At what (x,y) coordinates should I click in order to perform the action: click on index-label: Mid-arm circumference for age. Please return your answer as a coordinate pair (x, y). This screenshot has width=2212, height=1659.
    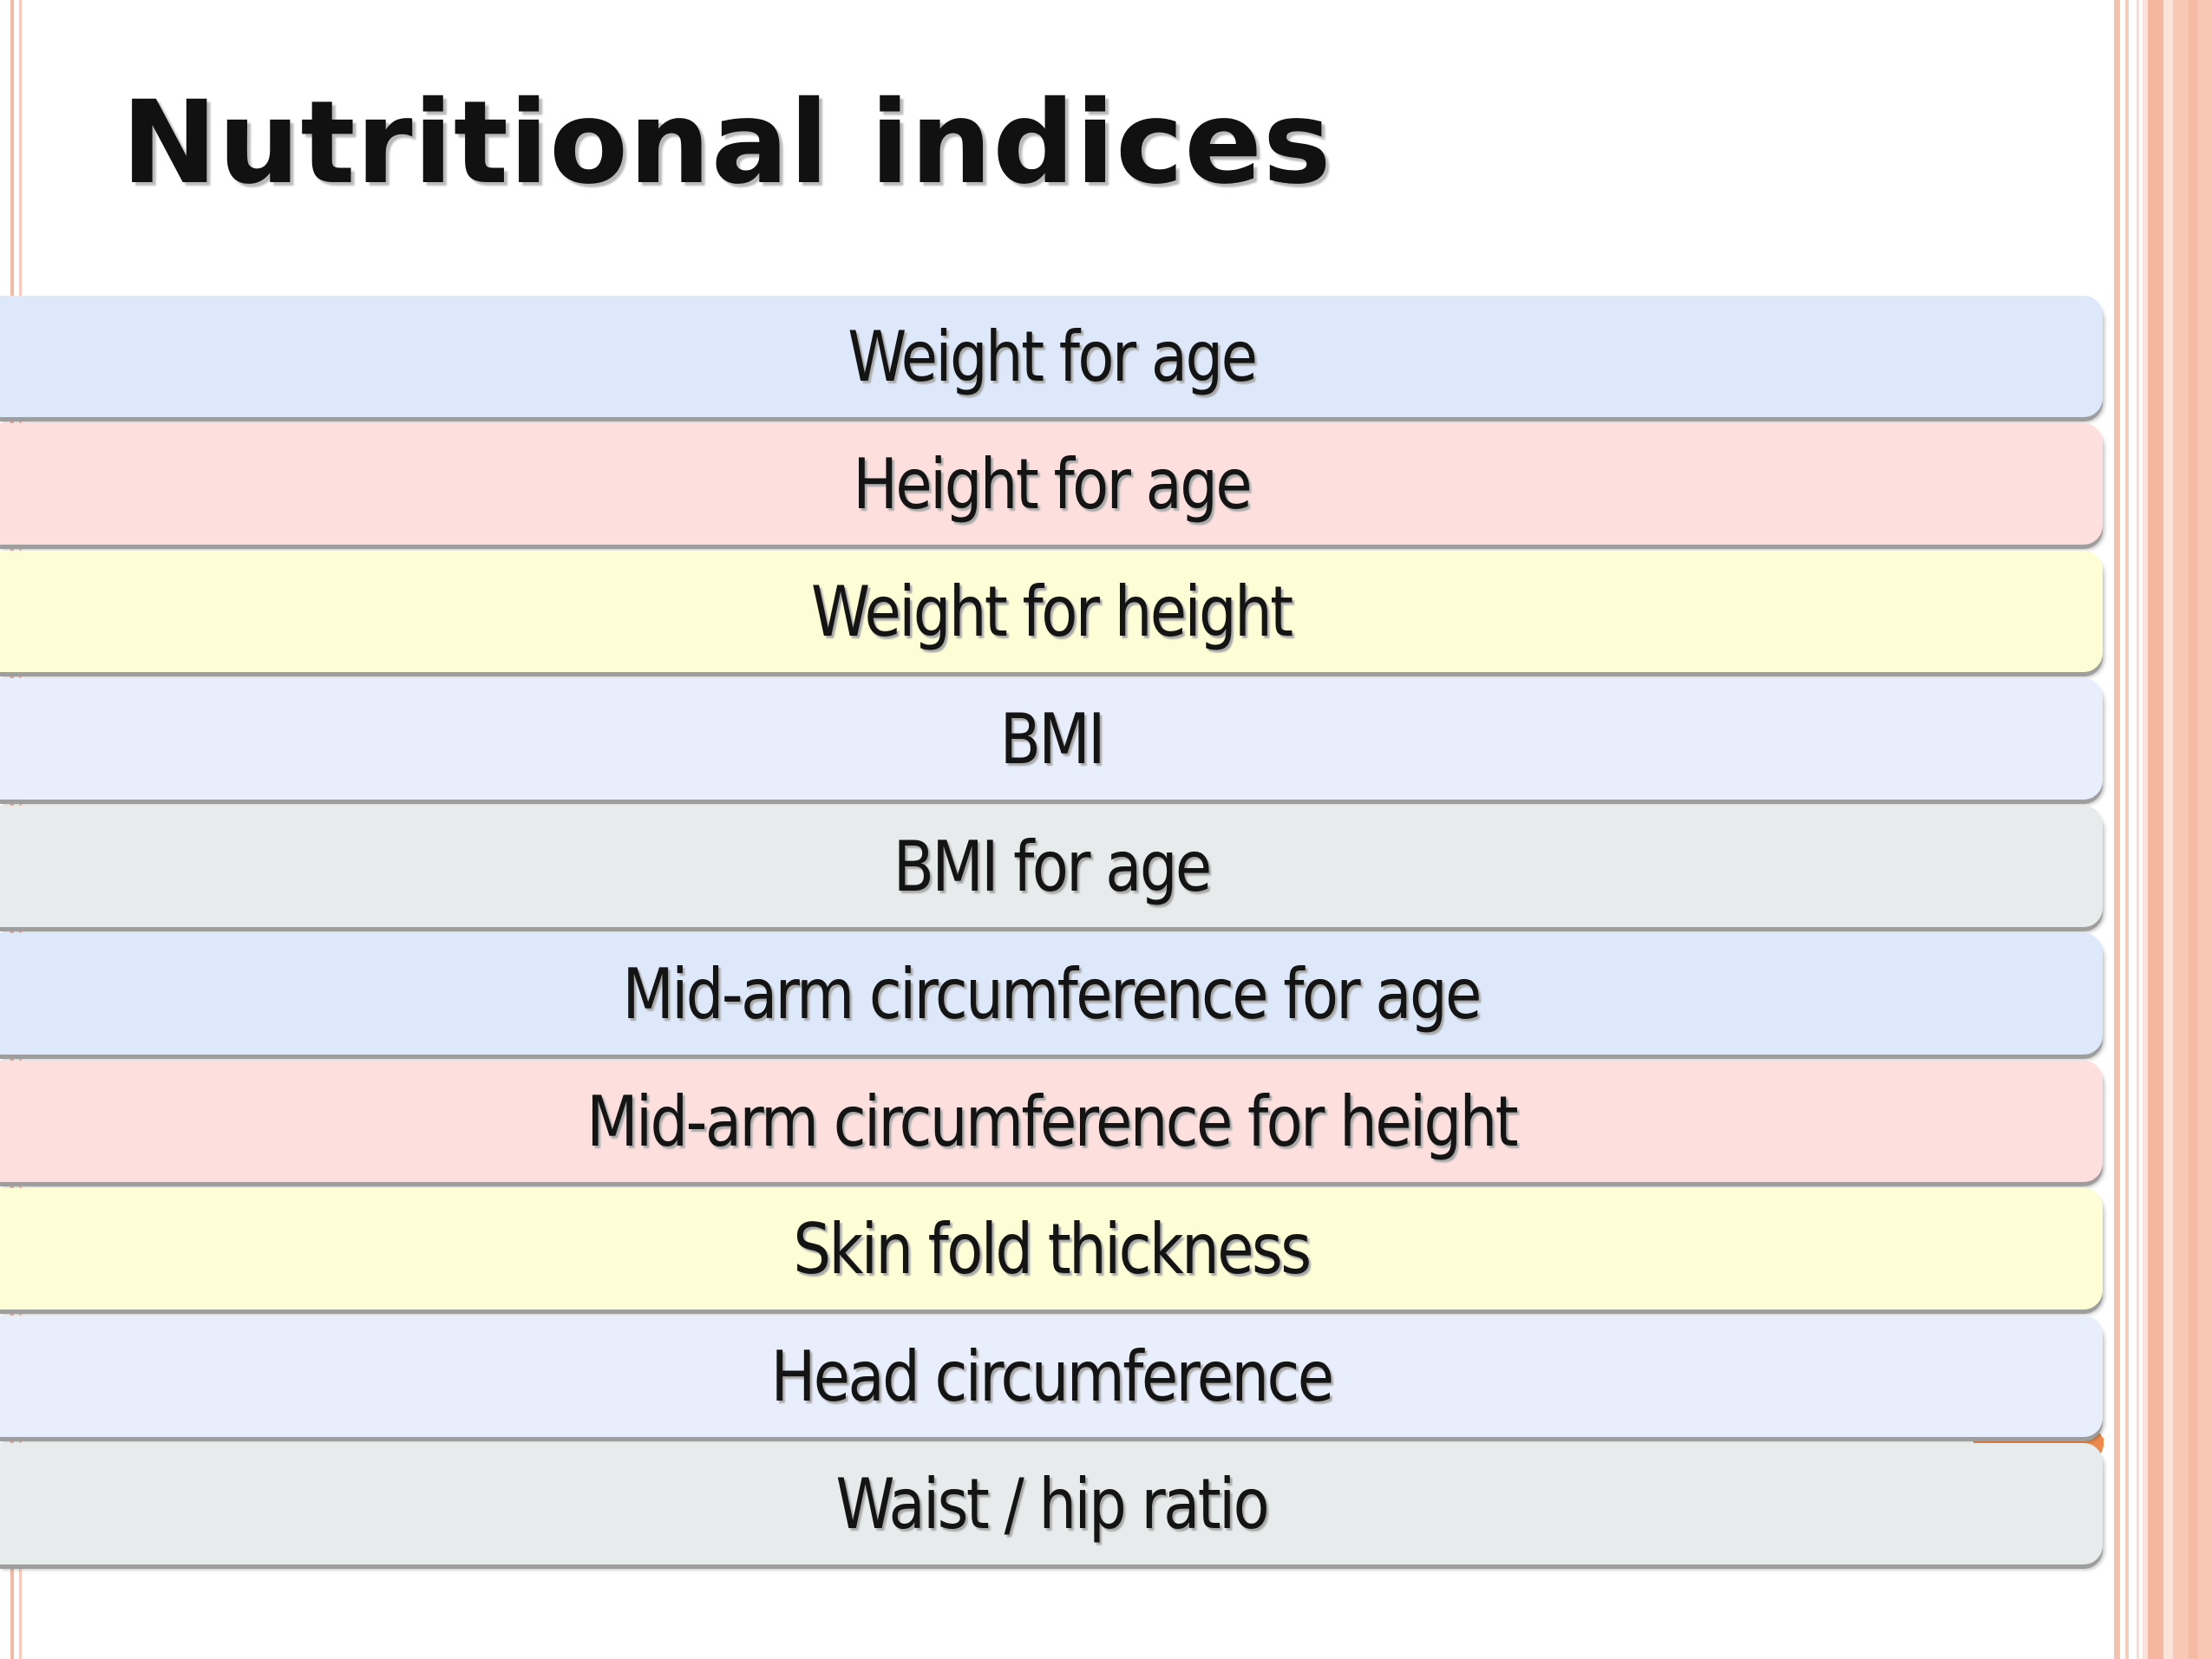
    Looking at the image, I should click on (1052, 994).